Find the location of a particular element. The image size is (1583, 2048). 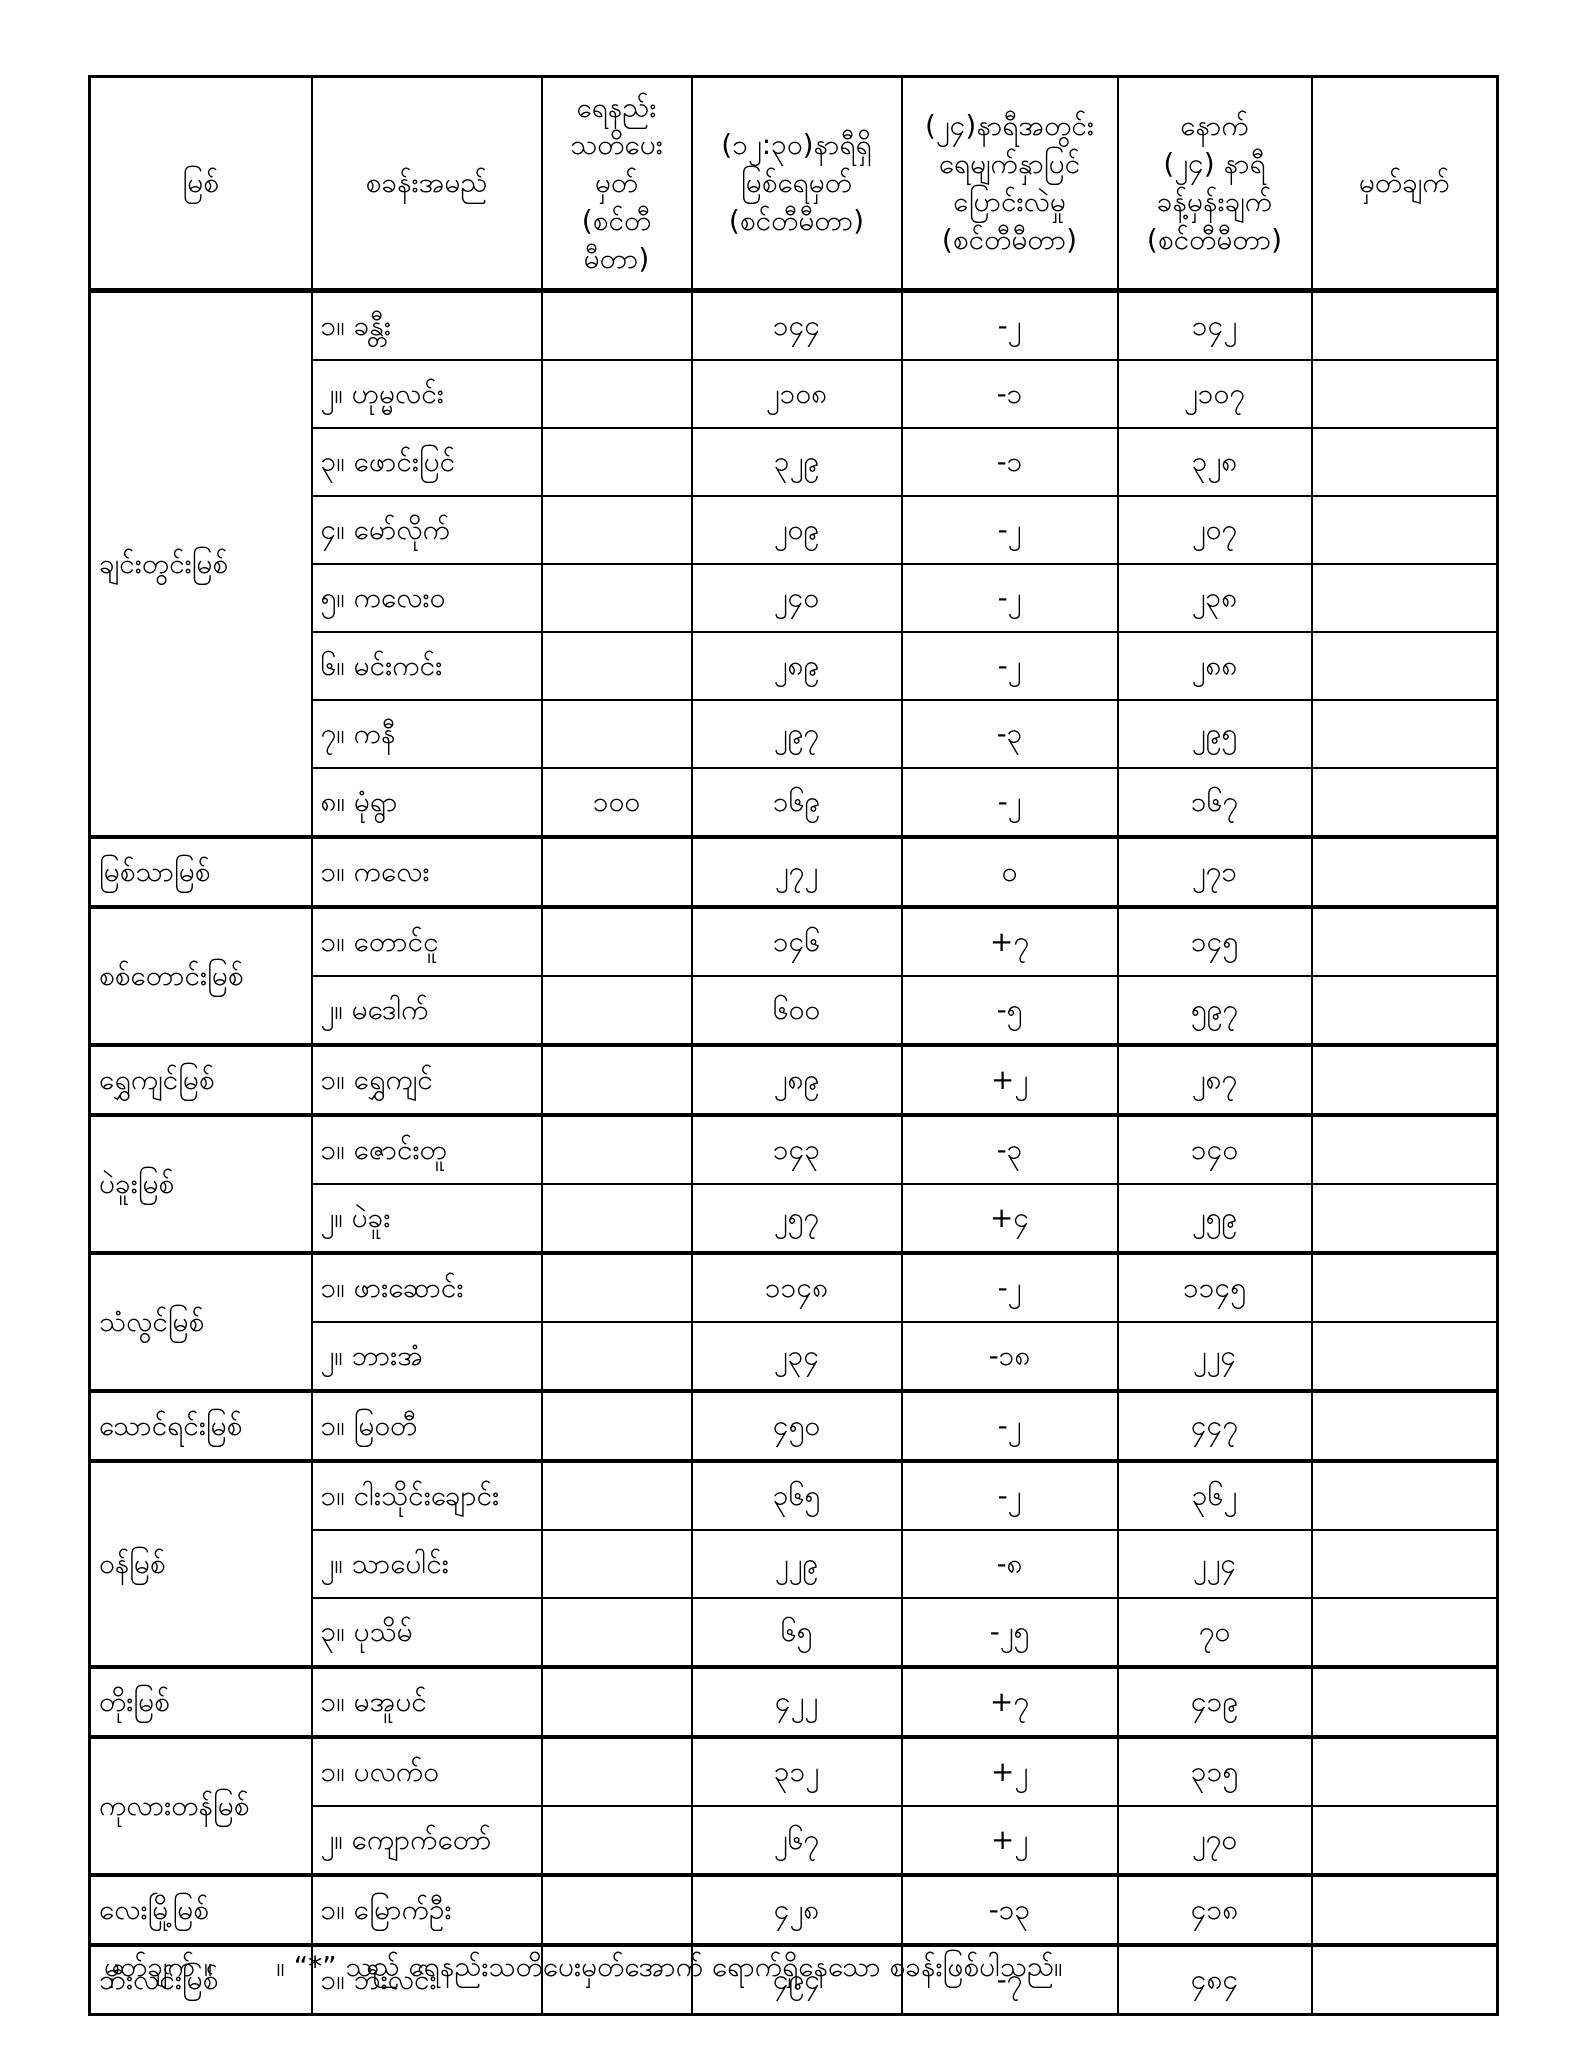

forecast-cell: ၃၁၅ is located at coordinates (1214, 1771).